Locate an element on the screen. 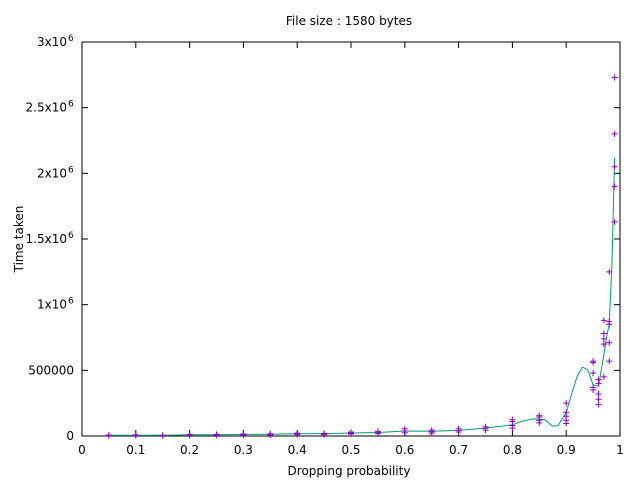 Image resolution: width=640 pixels, height=480 pixels. x-tick-label-7: 0.7 is located at coordinates (458, 450).